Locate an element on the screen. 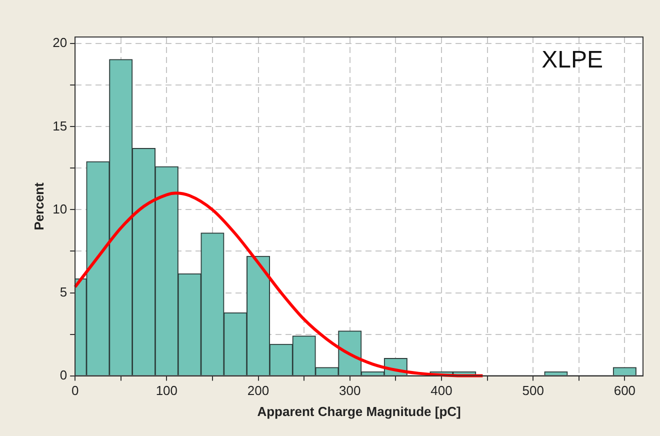 The image size is (660, 436). x-tick-label: 500 is located at coordinates (533, 390).